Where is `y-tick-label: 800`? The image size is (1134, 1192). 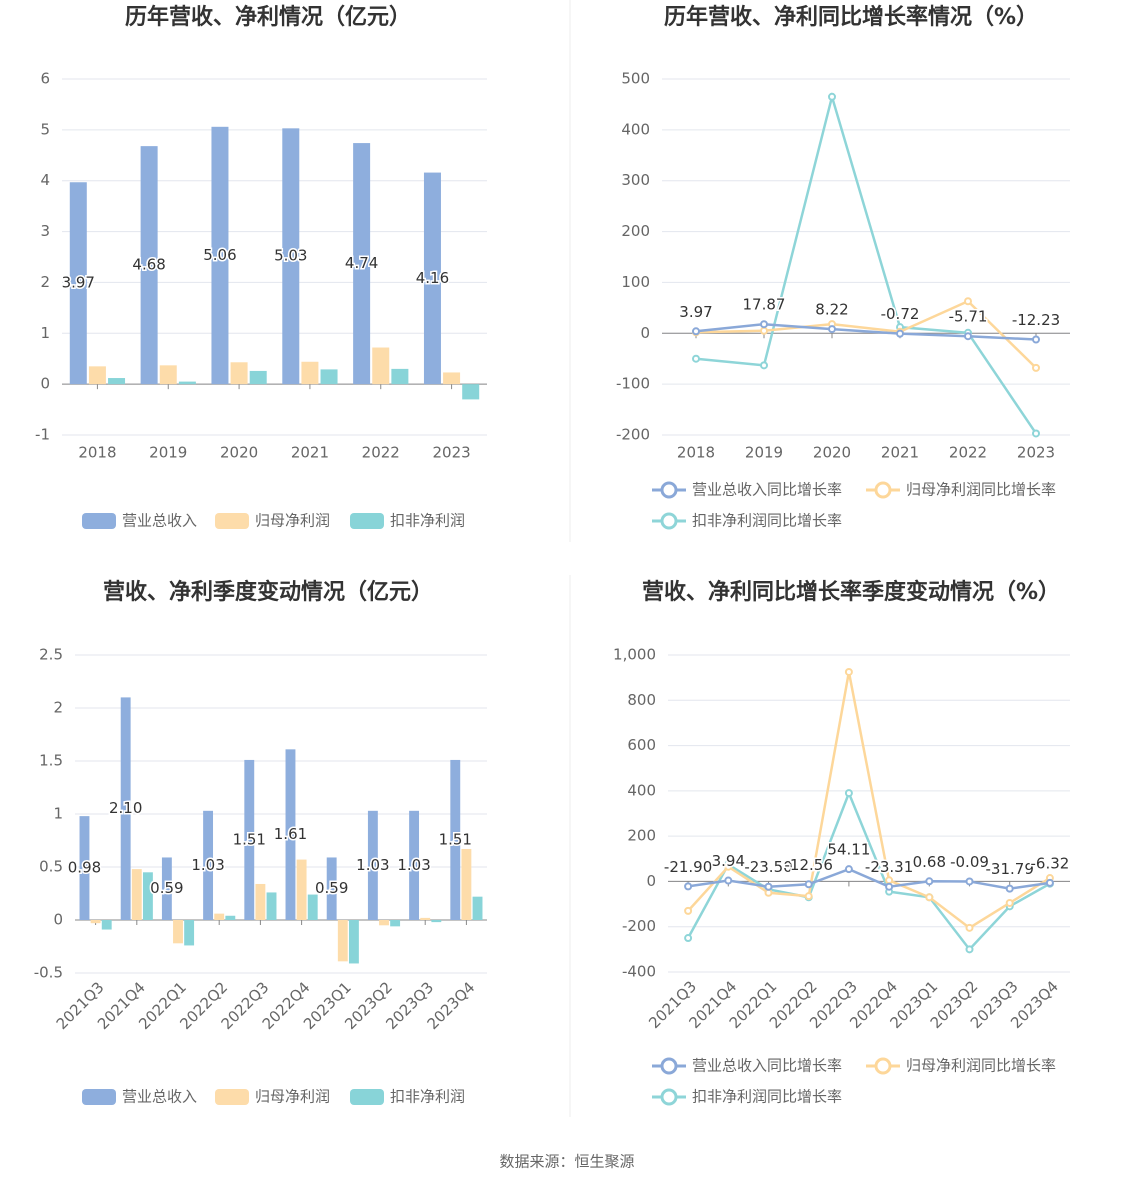 y-tick-label: 800 is located at coordinates (641, 700).